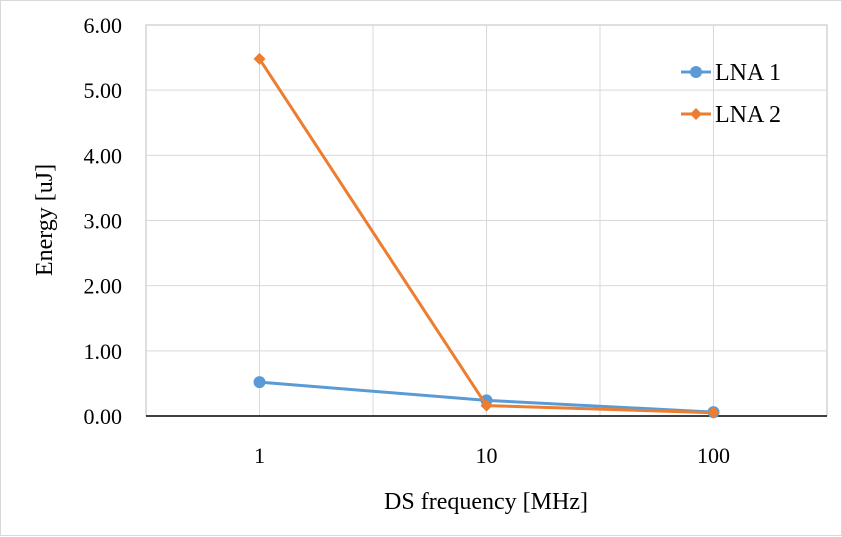  What do you see at coordinates (259, 455) in the screenshot?
I see `x-tick-label: 1` at bounding box center [259, 455].